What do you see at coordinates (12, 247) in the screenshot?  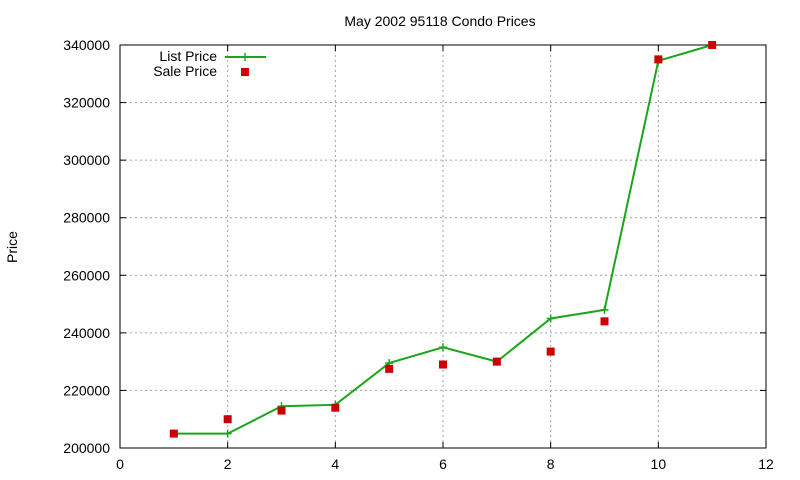 I see `y-axis-label: Price` at bounding box center [12, 247].